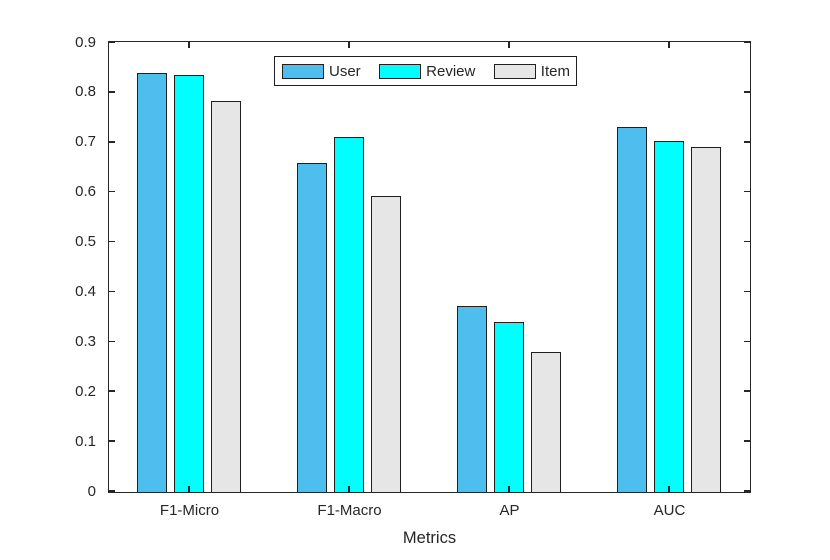  What do you see at coordinates (669, 510) in the screenshot?
I see `x-tick-label: AUC` at bounding box center [669, 510].